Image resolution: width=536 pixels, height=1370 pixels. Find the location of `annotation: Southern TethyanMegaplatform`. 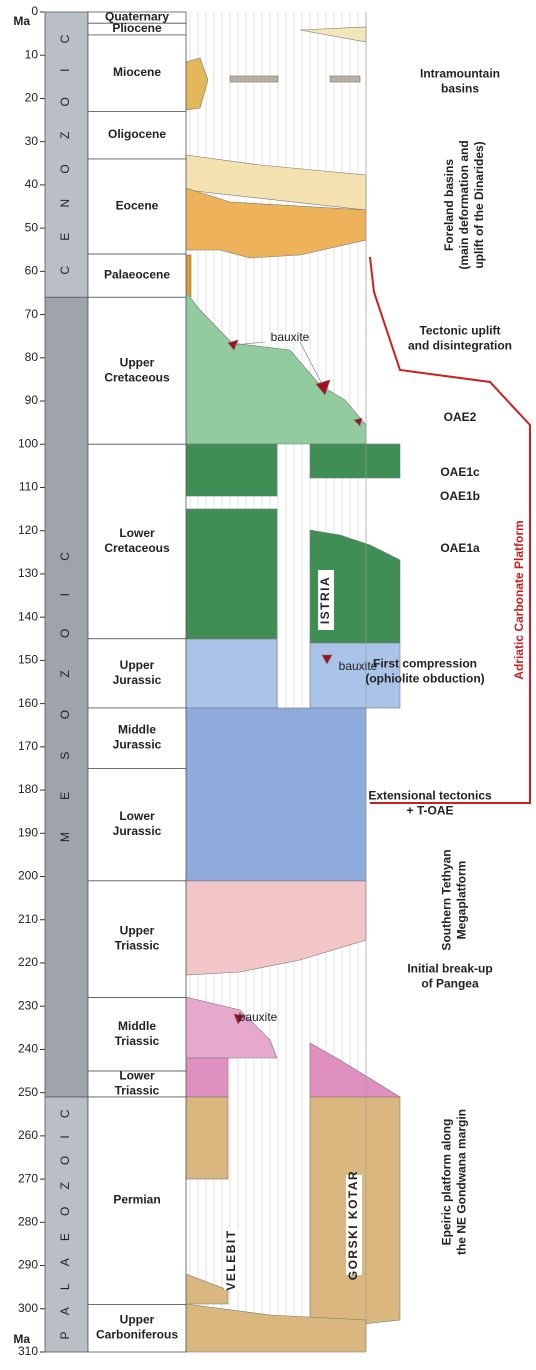

annotation: Southern TethyanMegaplatform is located at coordinates (454, 899).